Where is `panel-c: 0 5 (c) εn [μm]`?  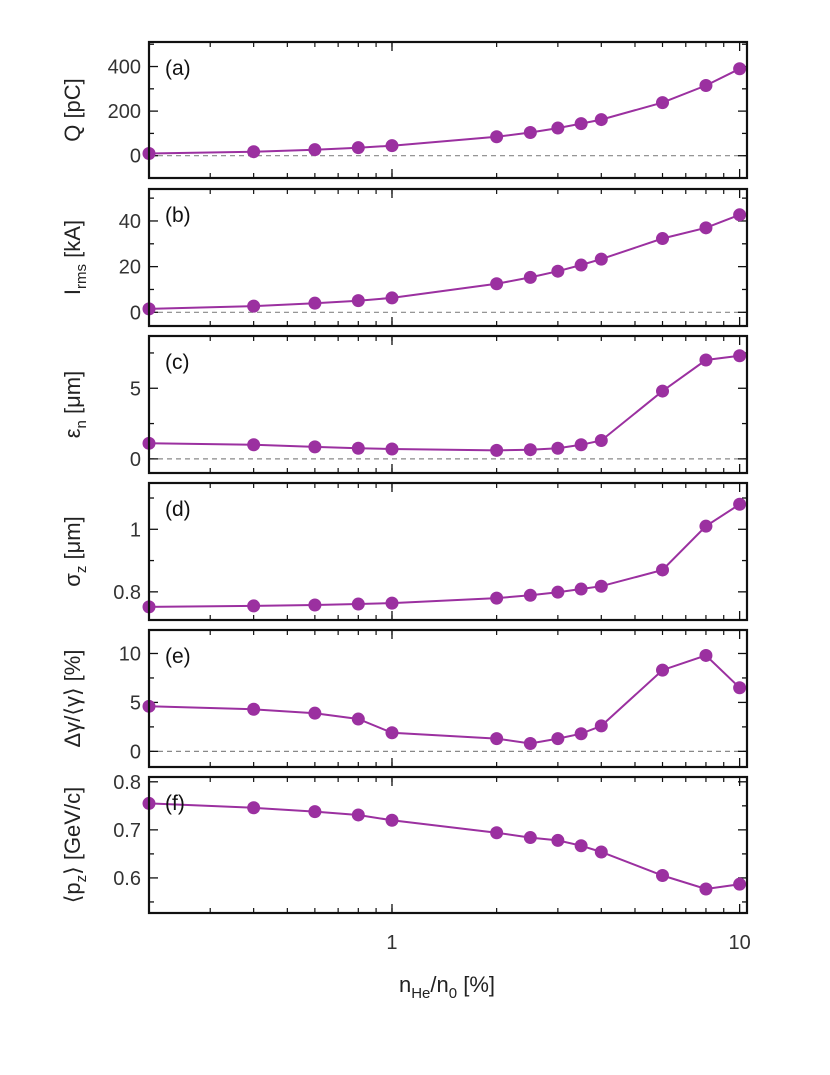 panel-c: 0 5 (c) εn [μm] is located at coordinates (404, 404).